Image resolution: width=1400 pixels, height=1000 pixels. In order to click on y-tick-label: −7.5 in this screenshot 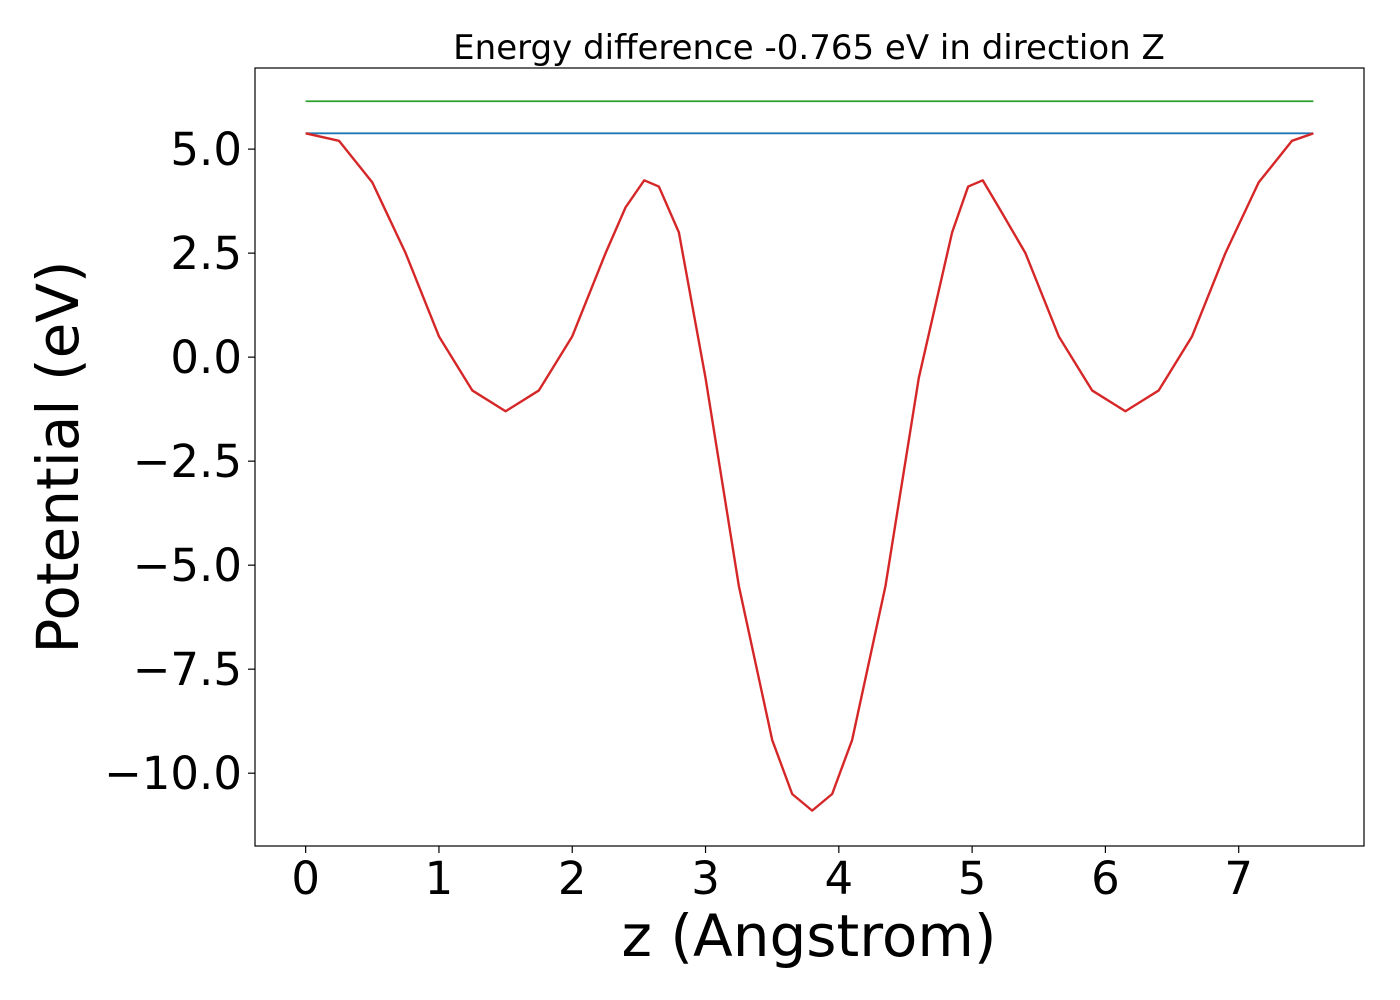, I will do `click(187, 669)`.